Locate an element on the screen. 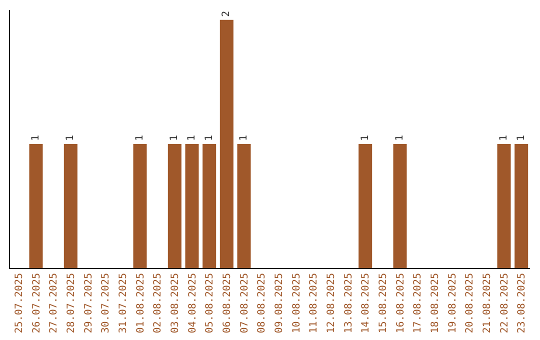  x-tick-label: 07.08.2025 is located at coordinates (244, 303).